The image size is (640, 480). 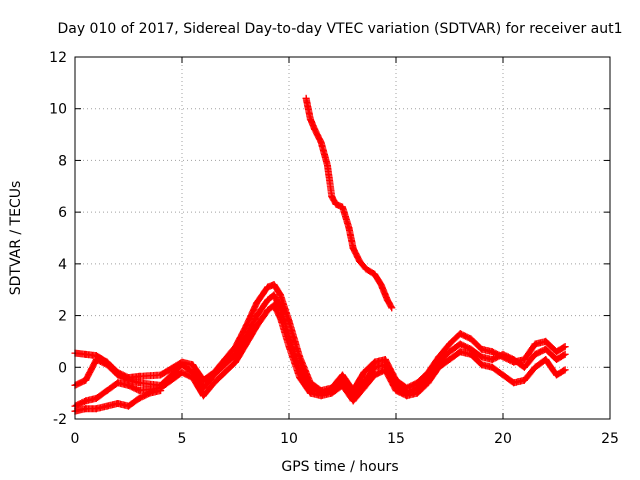 I want to click on y-tick-label: 4, so click(x=62, y=265).